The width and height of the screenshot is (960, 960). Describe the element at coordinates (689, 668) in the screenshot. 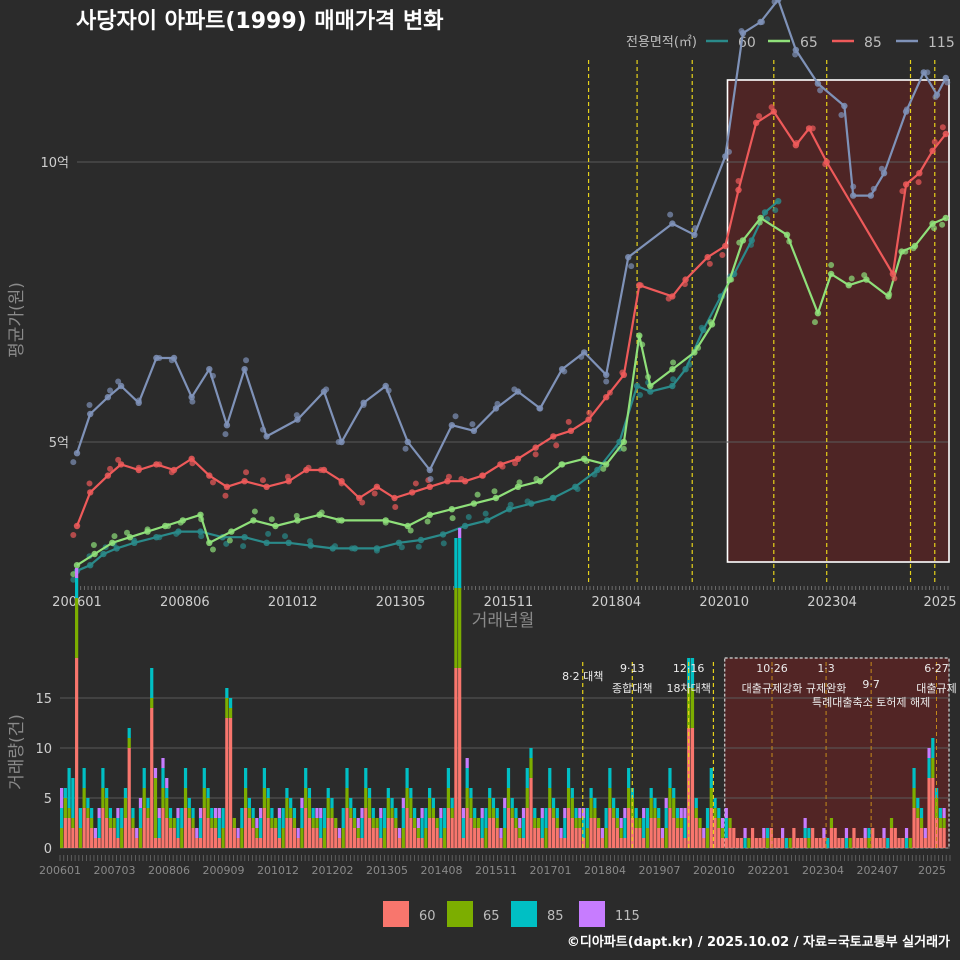

I see `annotation-date: 12·16` at that location.